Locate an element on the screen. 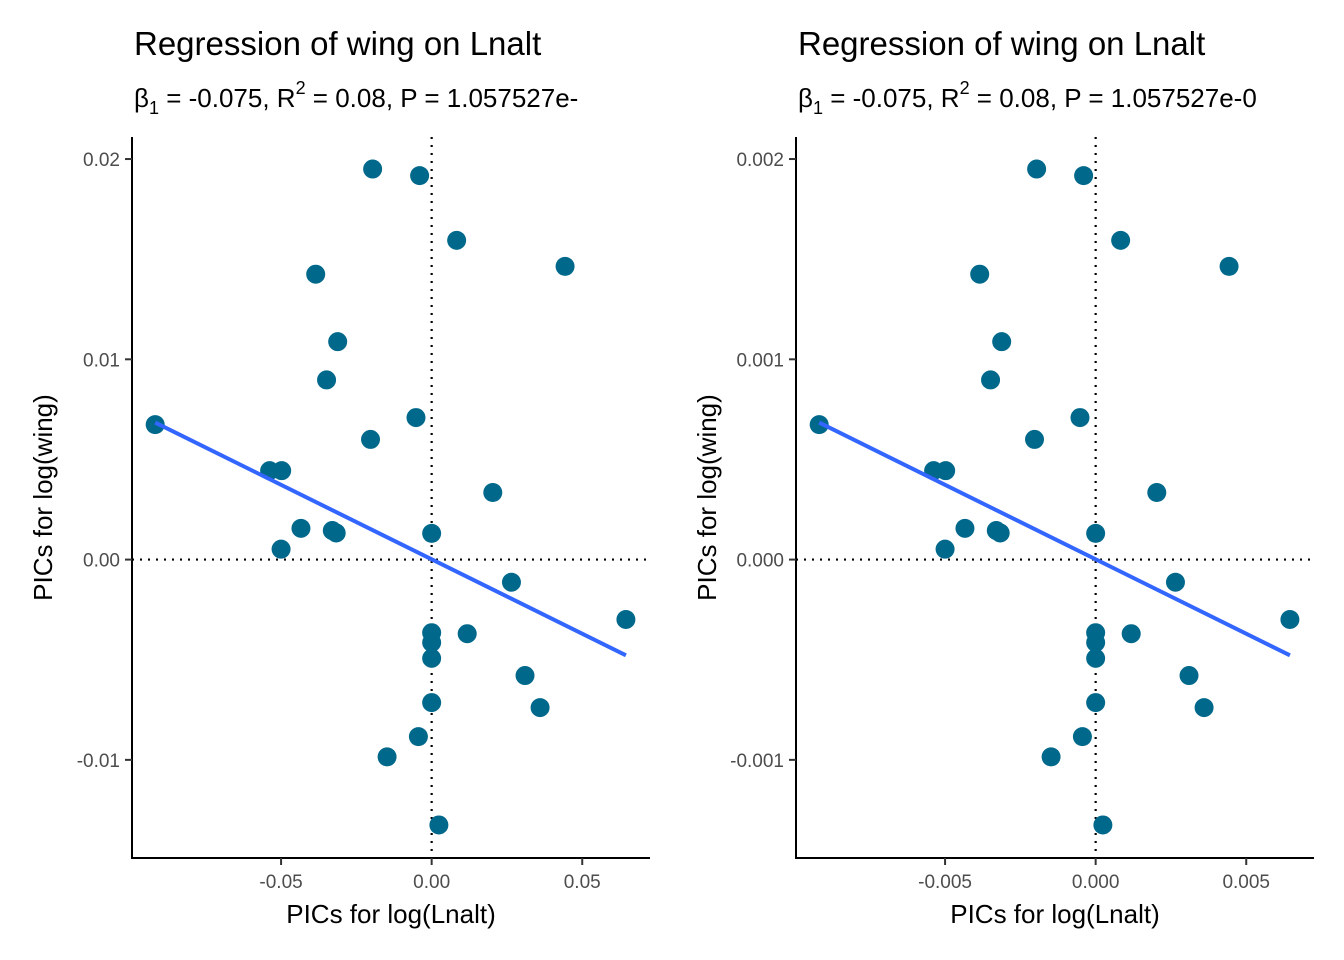 The width and height of the screenshot is (1344, 960). y-tick-label: 0.001 is located at coordinates (760, 360).